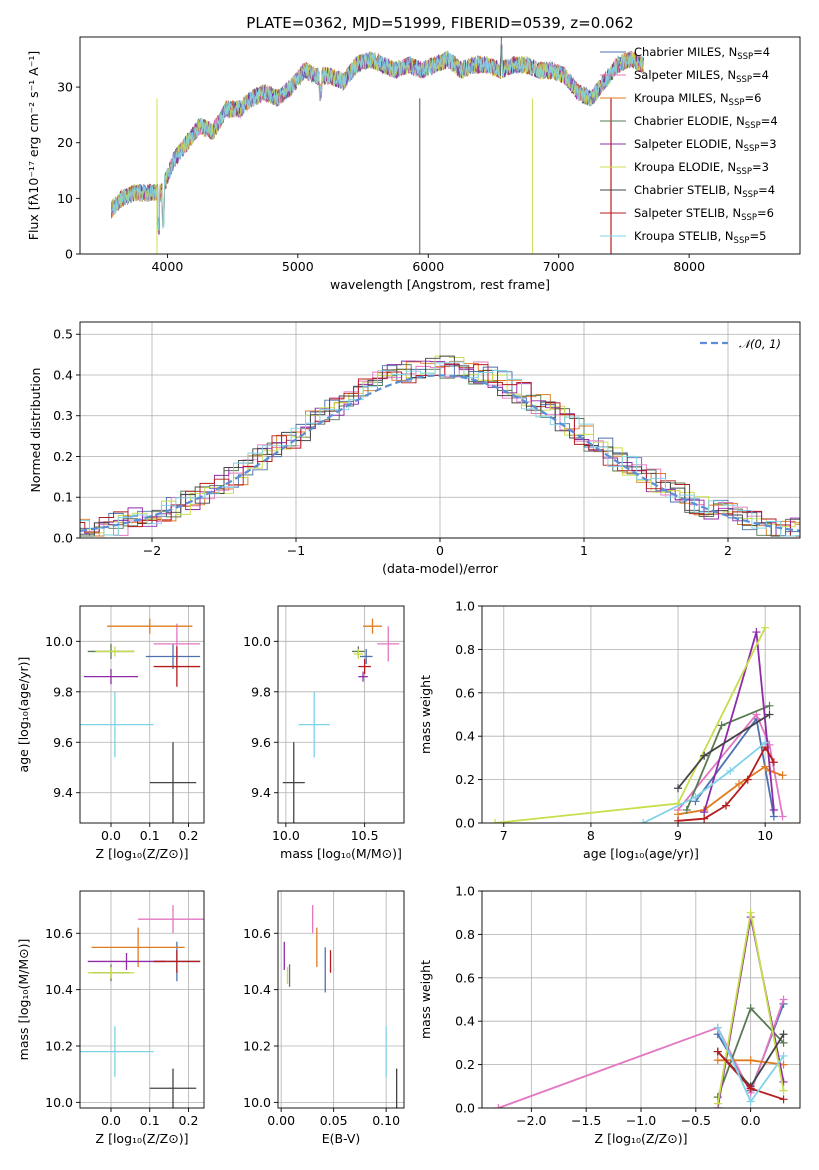 The width and height of the screenshot is (819, 1170). Describe the element at coordinates (688, 190) in the screenshot. I see `legend-label: Chabrier STELIB, N` at that location.